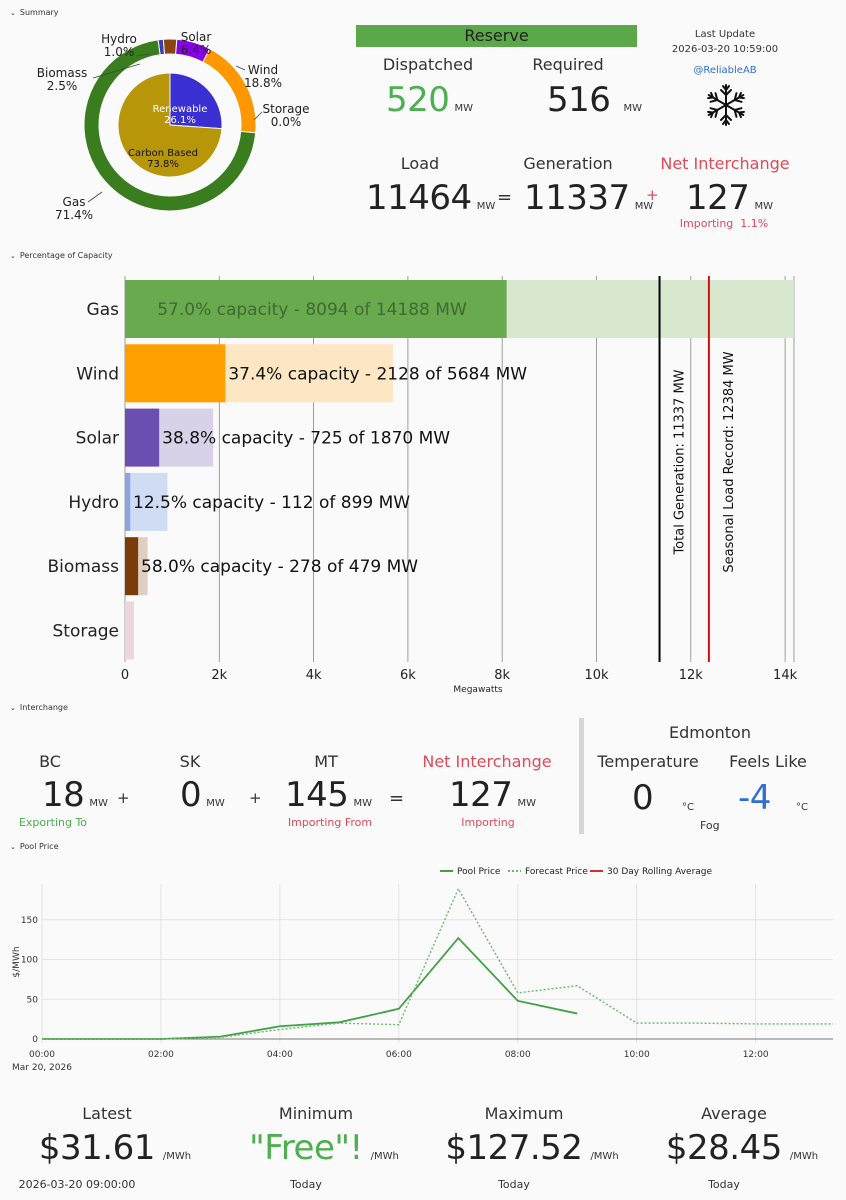 This screenshot has height=1200, width=846. I want to click on stat-value-group: $31.61/MWh, so click(115, 1148).